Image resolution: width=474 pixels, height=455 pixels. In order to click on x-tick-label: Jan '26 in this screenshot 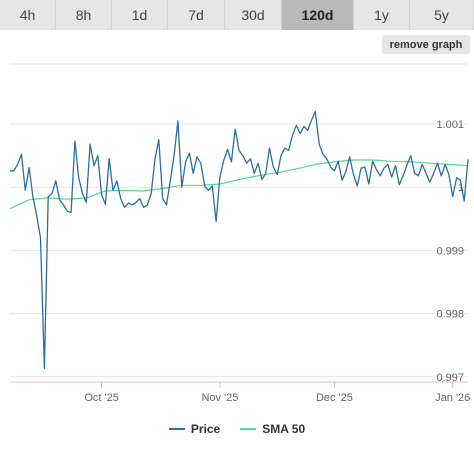, I will do `click(452, 398)`.